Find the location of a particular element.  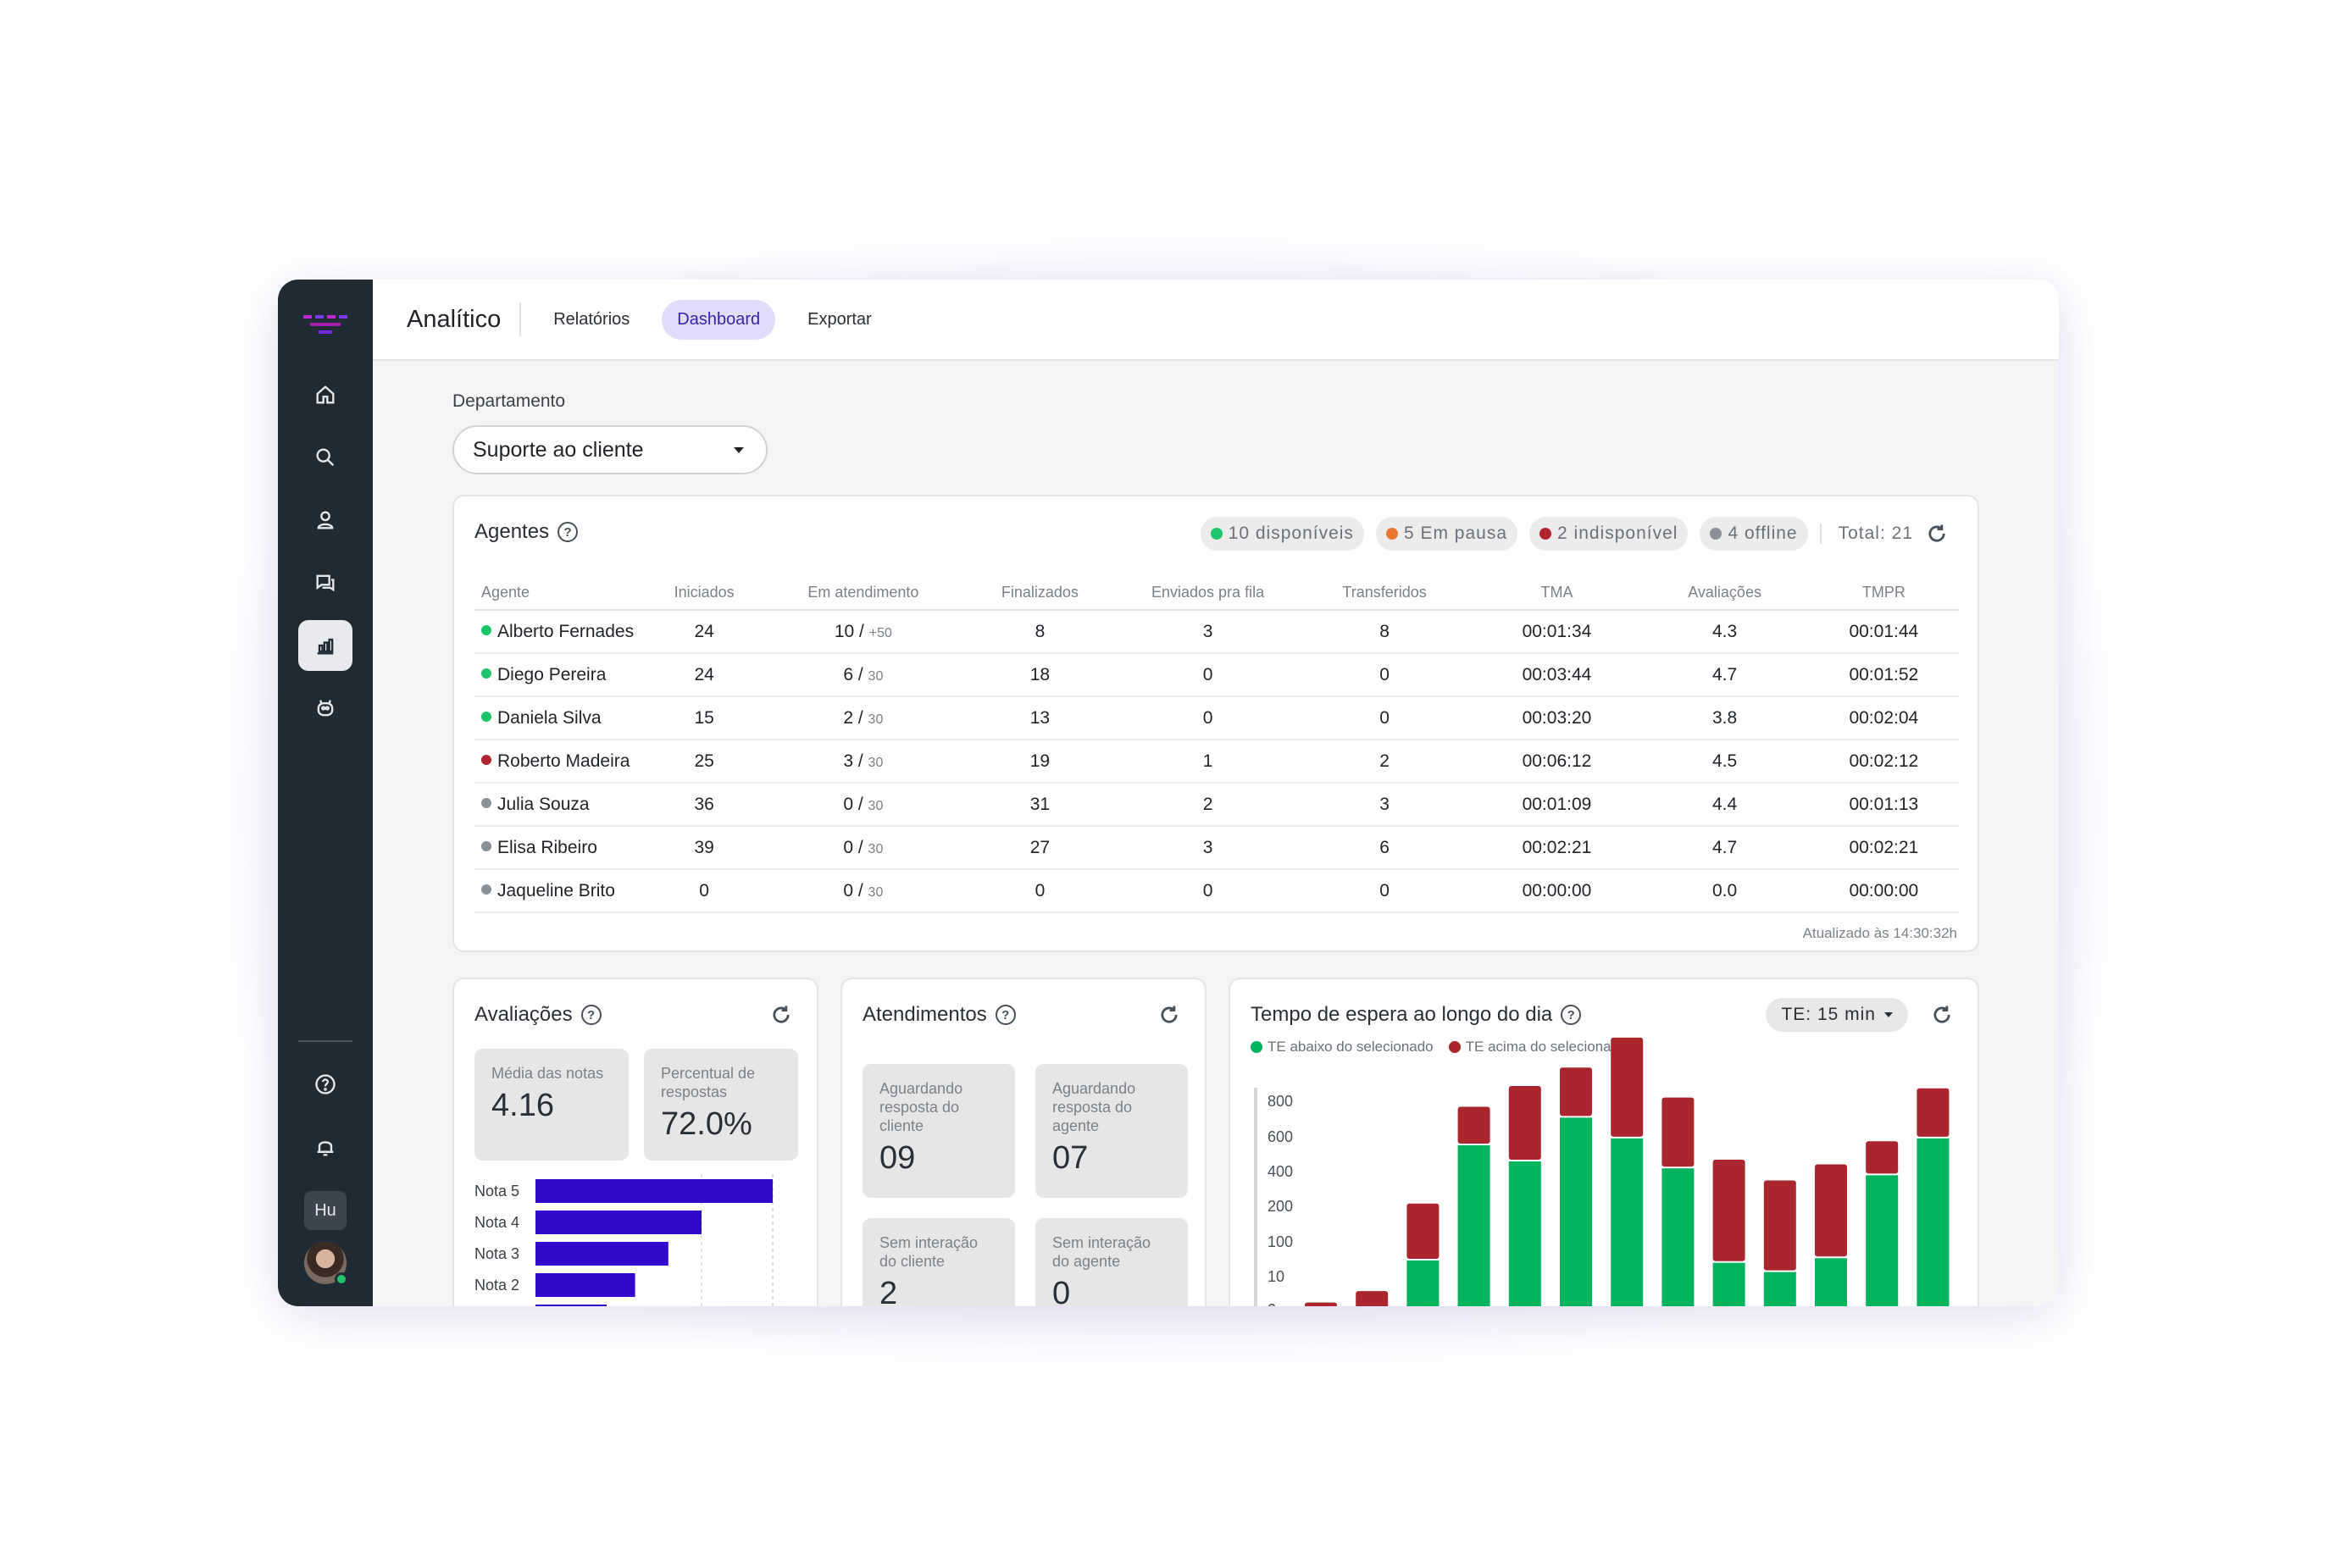

agent-name-cell: Julia Souza is located at coordinates (558, 805).